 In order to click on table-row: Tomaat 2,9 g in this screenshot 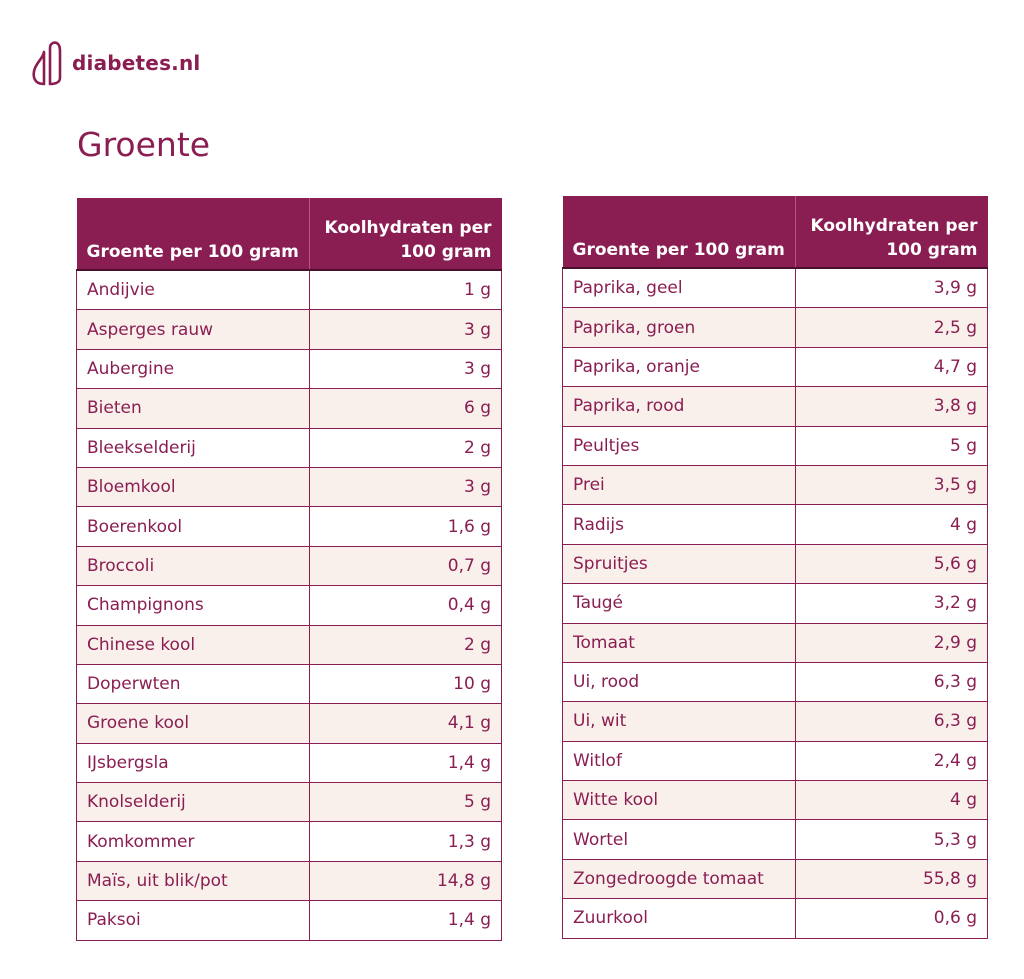, I will do `click(775, 642)`.